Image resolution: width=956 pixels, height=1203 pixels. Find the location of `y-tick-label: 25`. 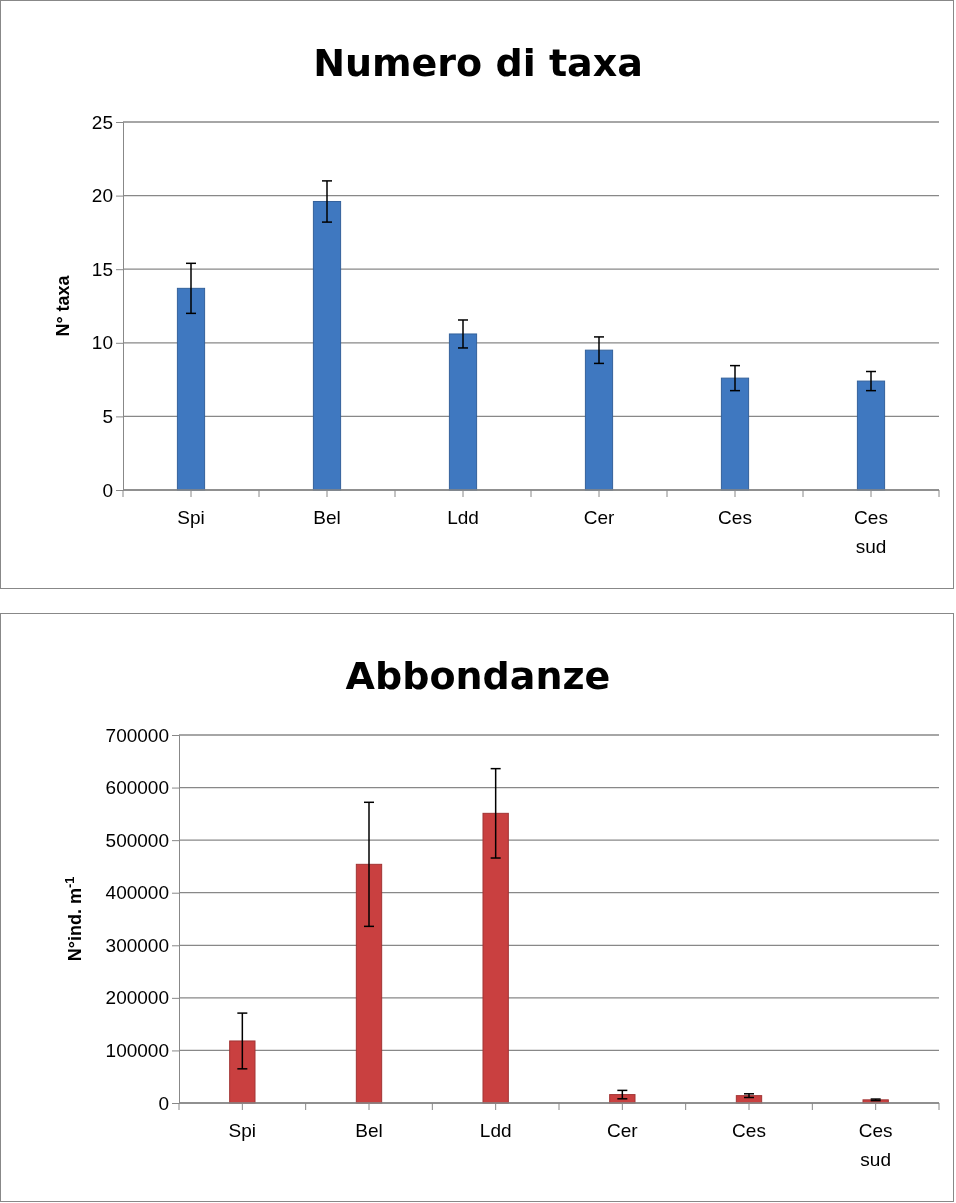

y-tick-label: 25 is located at coordinates (102, 122).